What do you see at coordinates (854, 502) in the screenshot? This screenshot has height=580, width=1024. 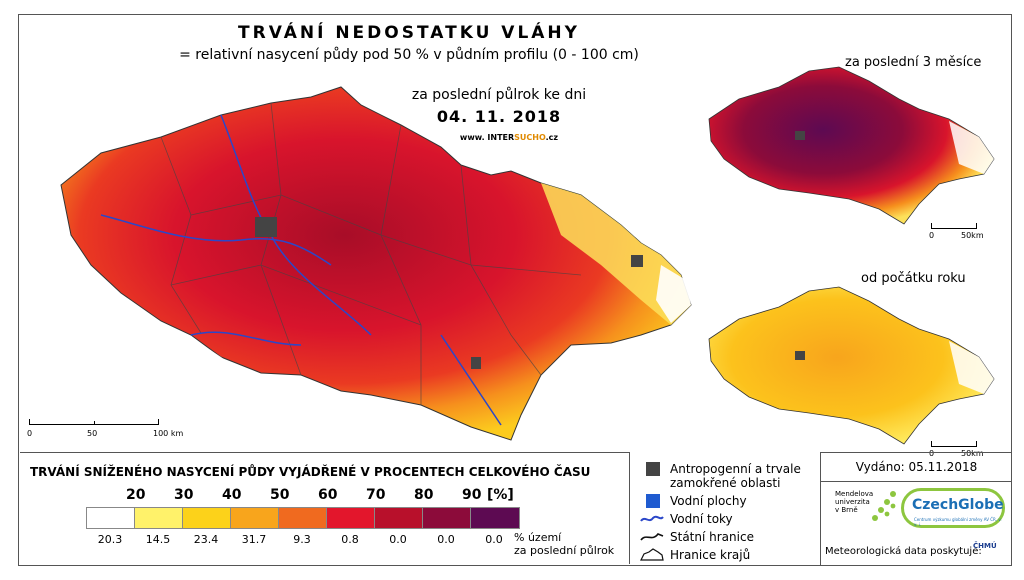 I see `mendel-logo: Mendelova univerzita v Brně` at bounding box center [854, 502].